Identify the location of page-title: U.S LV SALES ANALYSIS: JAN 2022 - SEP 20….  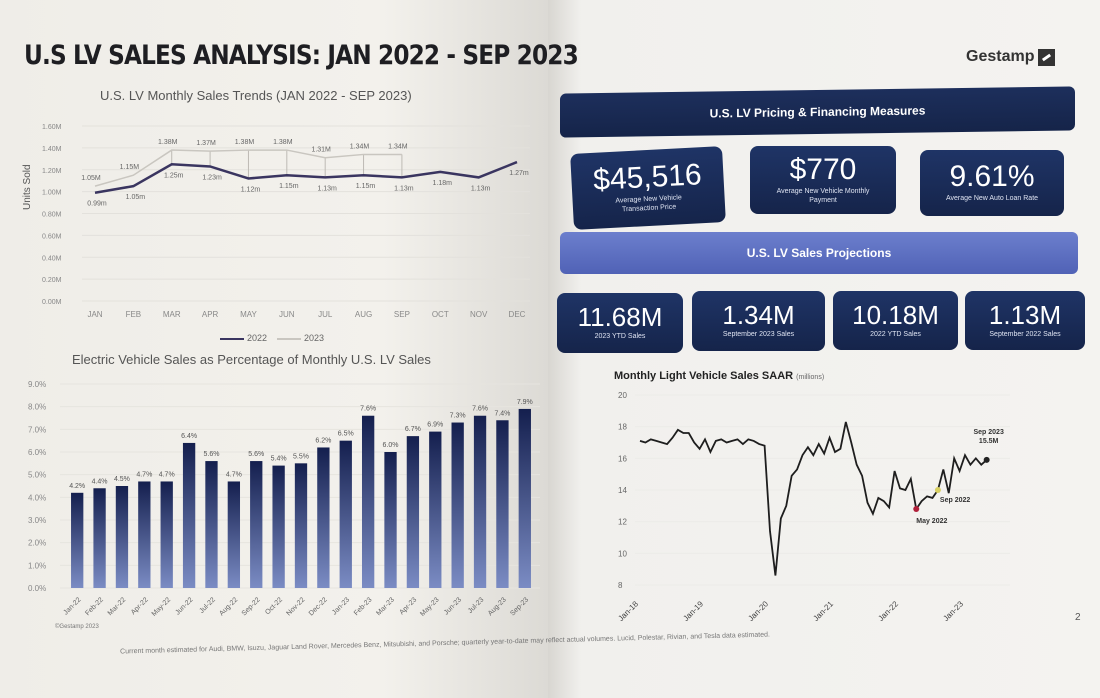
(301, 55).